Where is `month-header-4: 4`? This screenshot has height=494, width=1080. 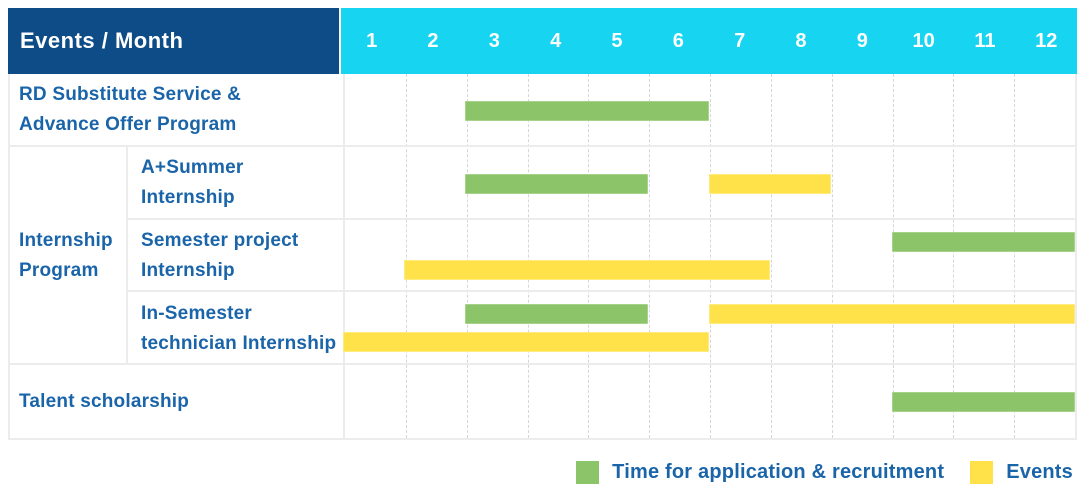 month-header-4: 4 is located at coordinates (556, 40).